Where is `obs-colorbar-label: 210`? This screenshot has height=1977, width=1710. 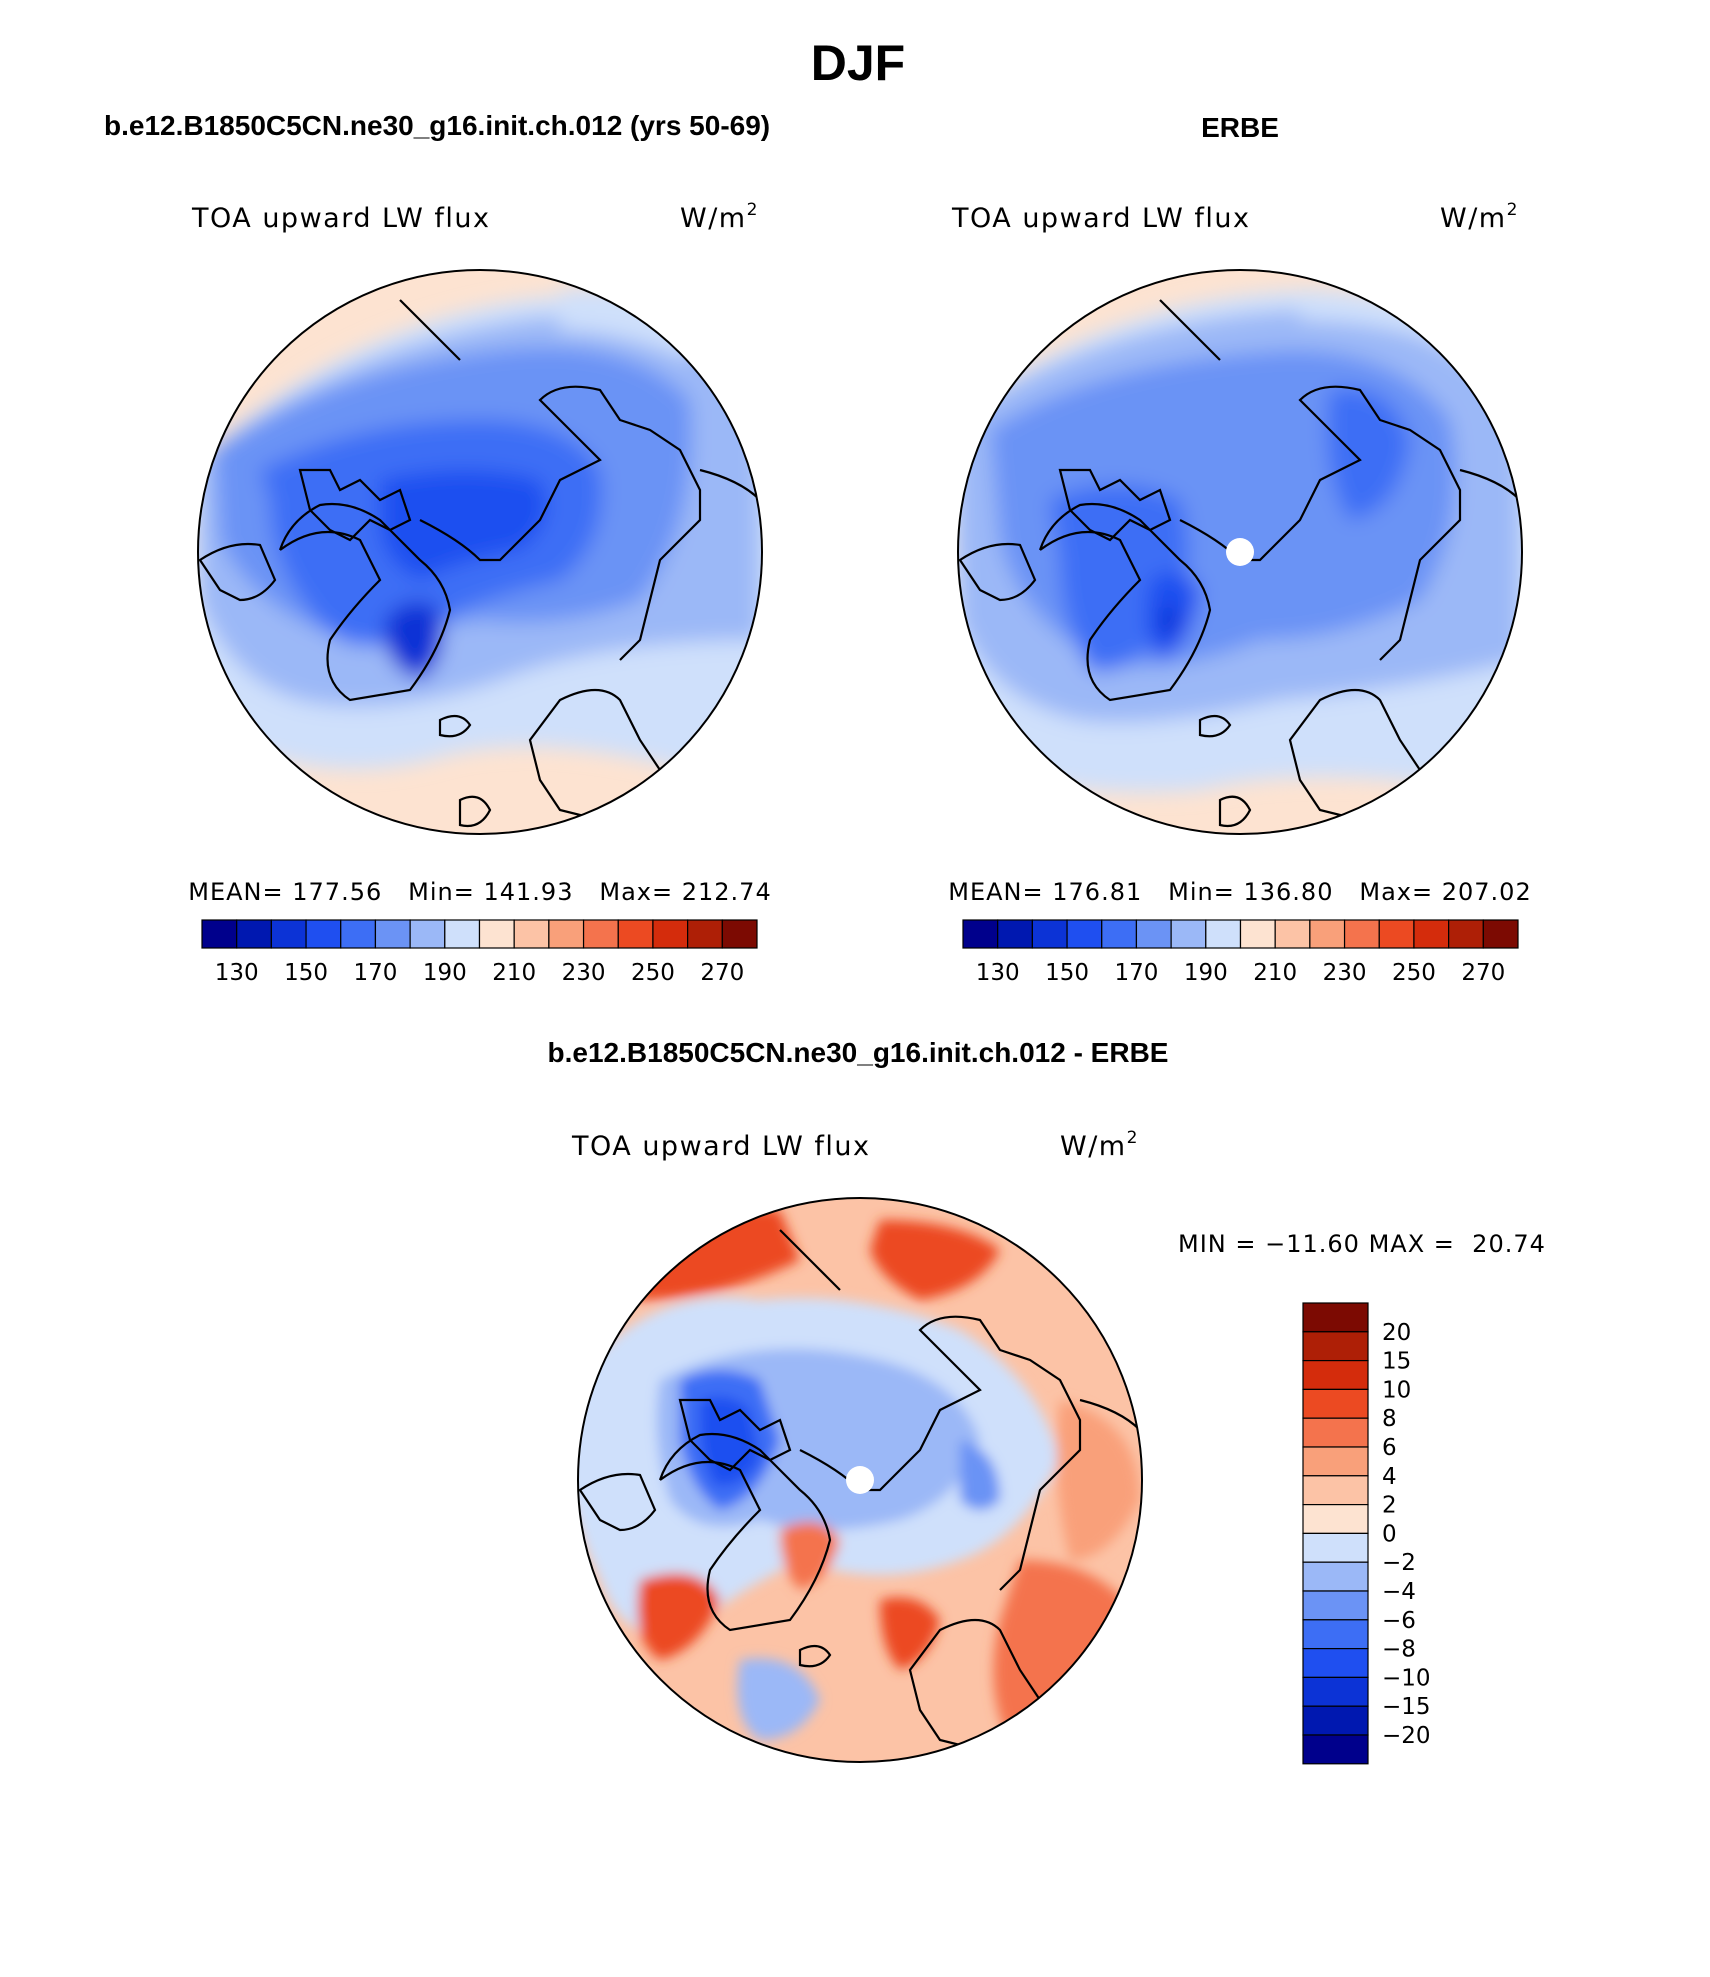 obs-colorbar-label: 210 is located at coordinates (1275, 973).